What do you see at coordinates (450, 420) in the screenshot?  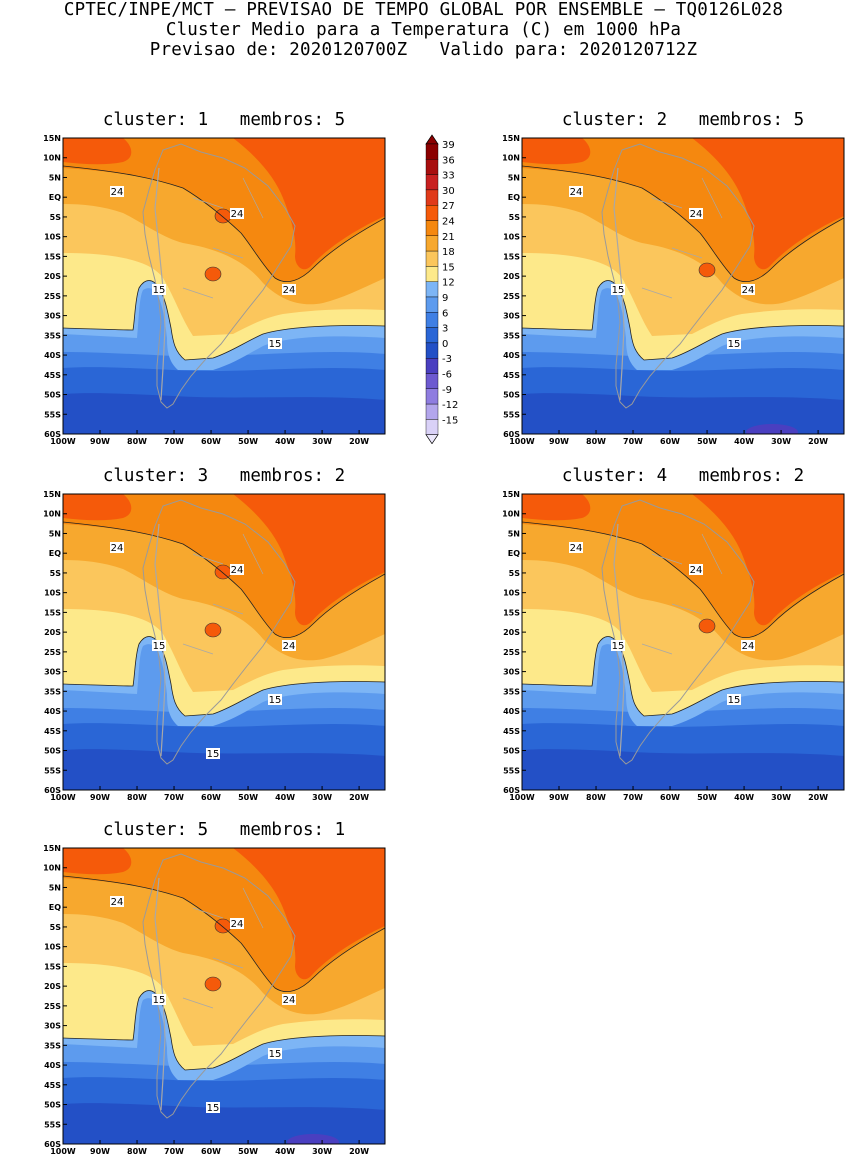 I see `colorbar-label: -15` at bounding box center [450, 420].